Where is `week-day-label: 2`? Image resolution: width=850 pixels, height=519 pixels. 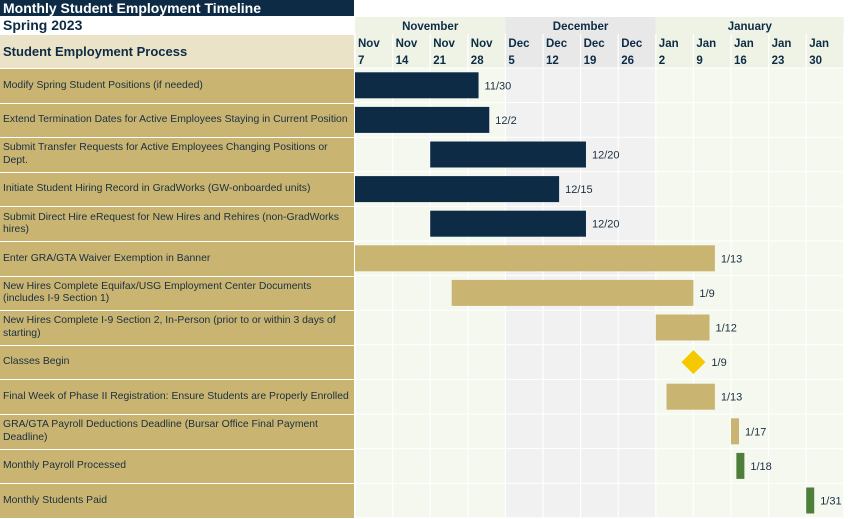 week-day-label: 2 is located at coordinates (662, 61).